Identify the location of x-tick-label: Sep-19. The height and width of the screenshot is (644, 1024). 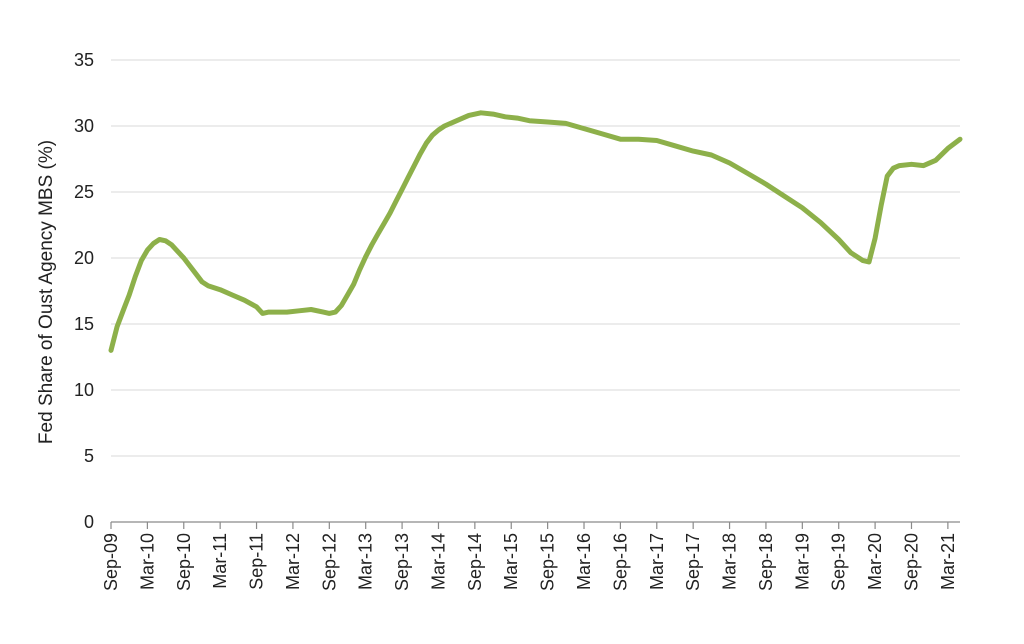
(839, 562).